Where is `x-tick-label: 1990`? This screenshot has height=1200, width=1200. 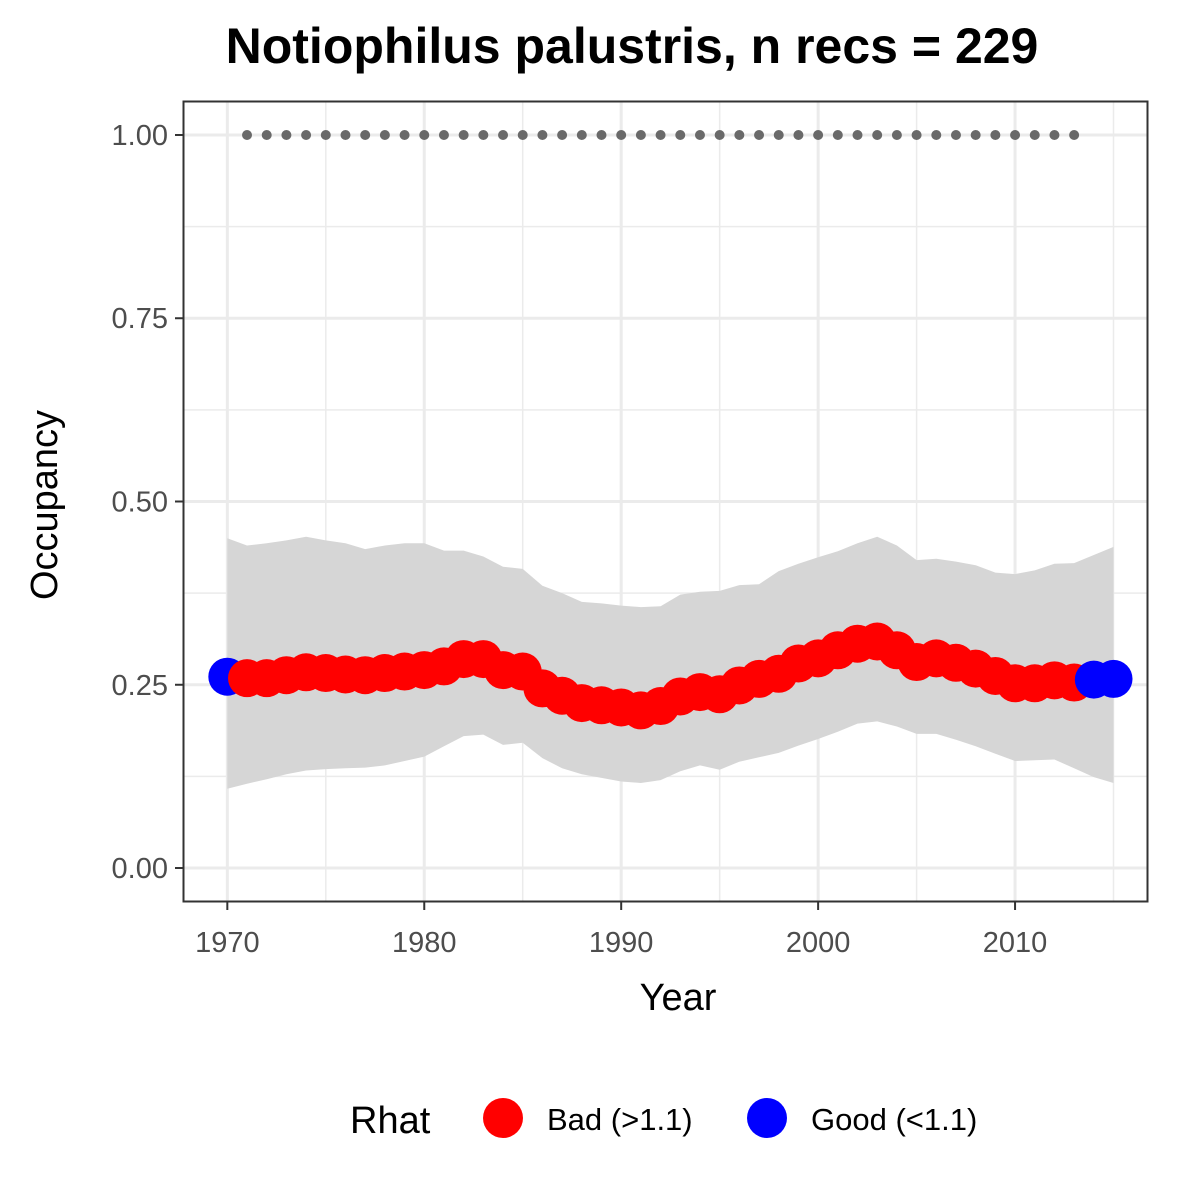 x-tick-label: 1990 is located at coordinates (621, 943).